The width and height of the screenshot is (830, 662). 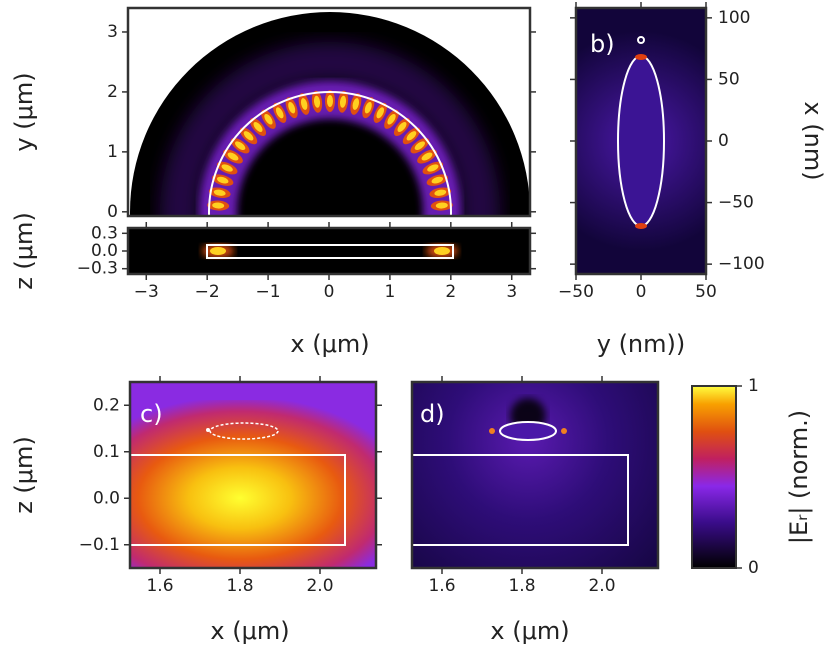 I want to click on field-map-d, so click(x=535, y=475).